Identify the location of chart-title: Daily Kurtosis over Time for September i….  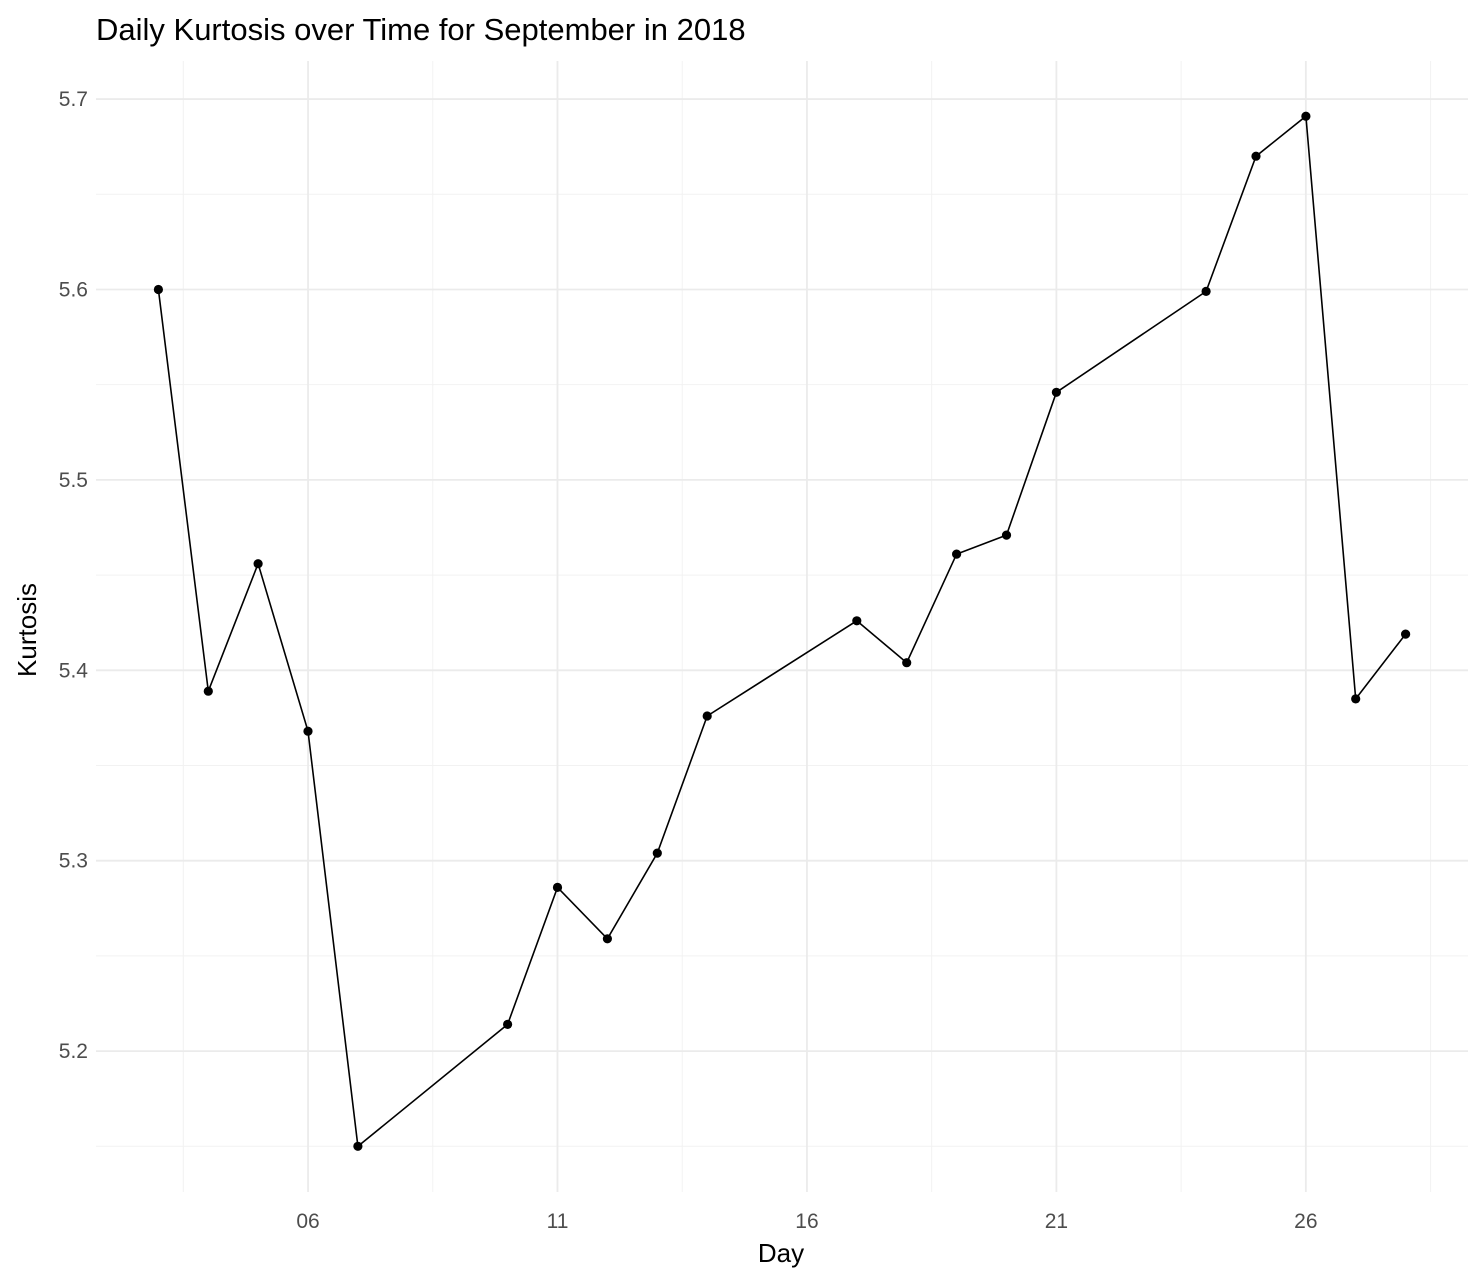
(421, 29).